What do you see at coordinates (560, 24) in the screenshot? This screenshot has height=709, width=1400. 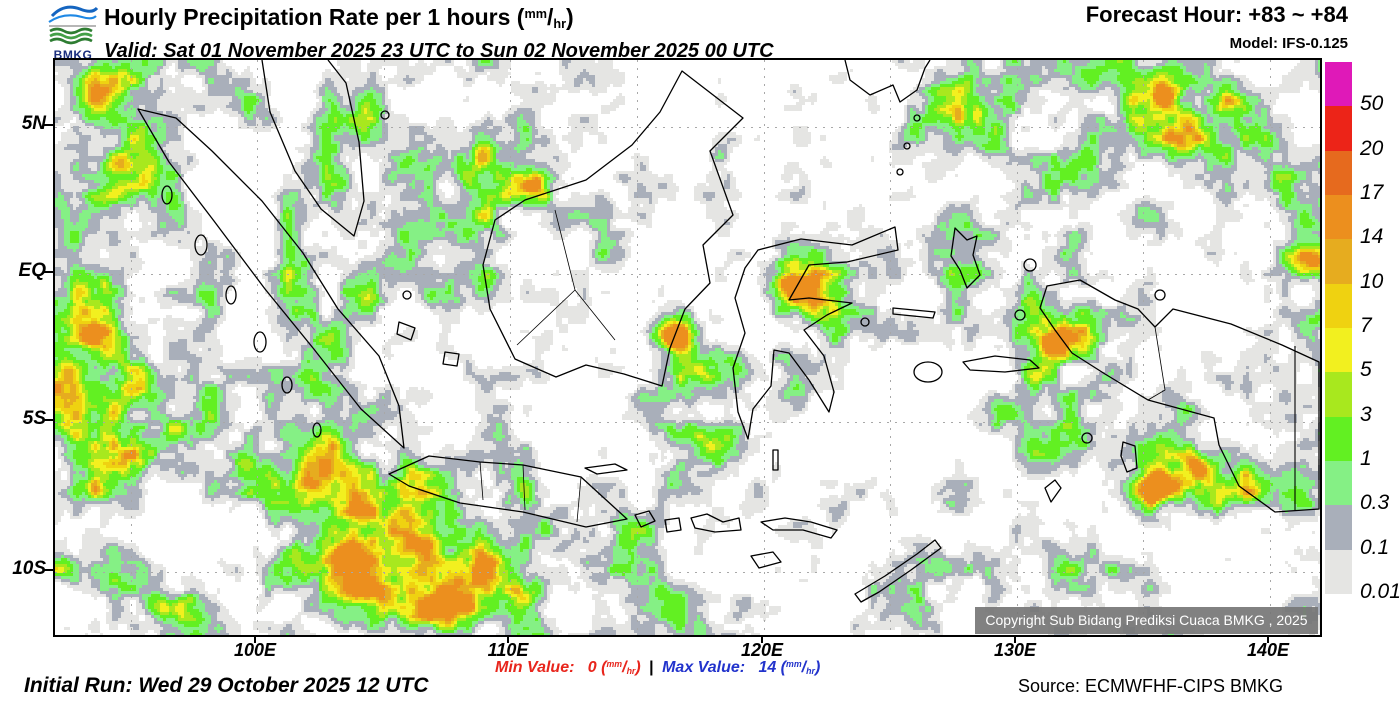 I see `unit-denominator: hr` at bounding box center [560, 24].